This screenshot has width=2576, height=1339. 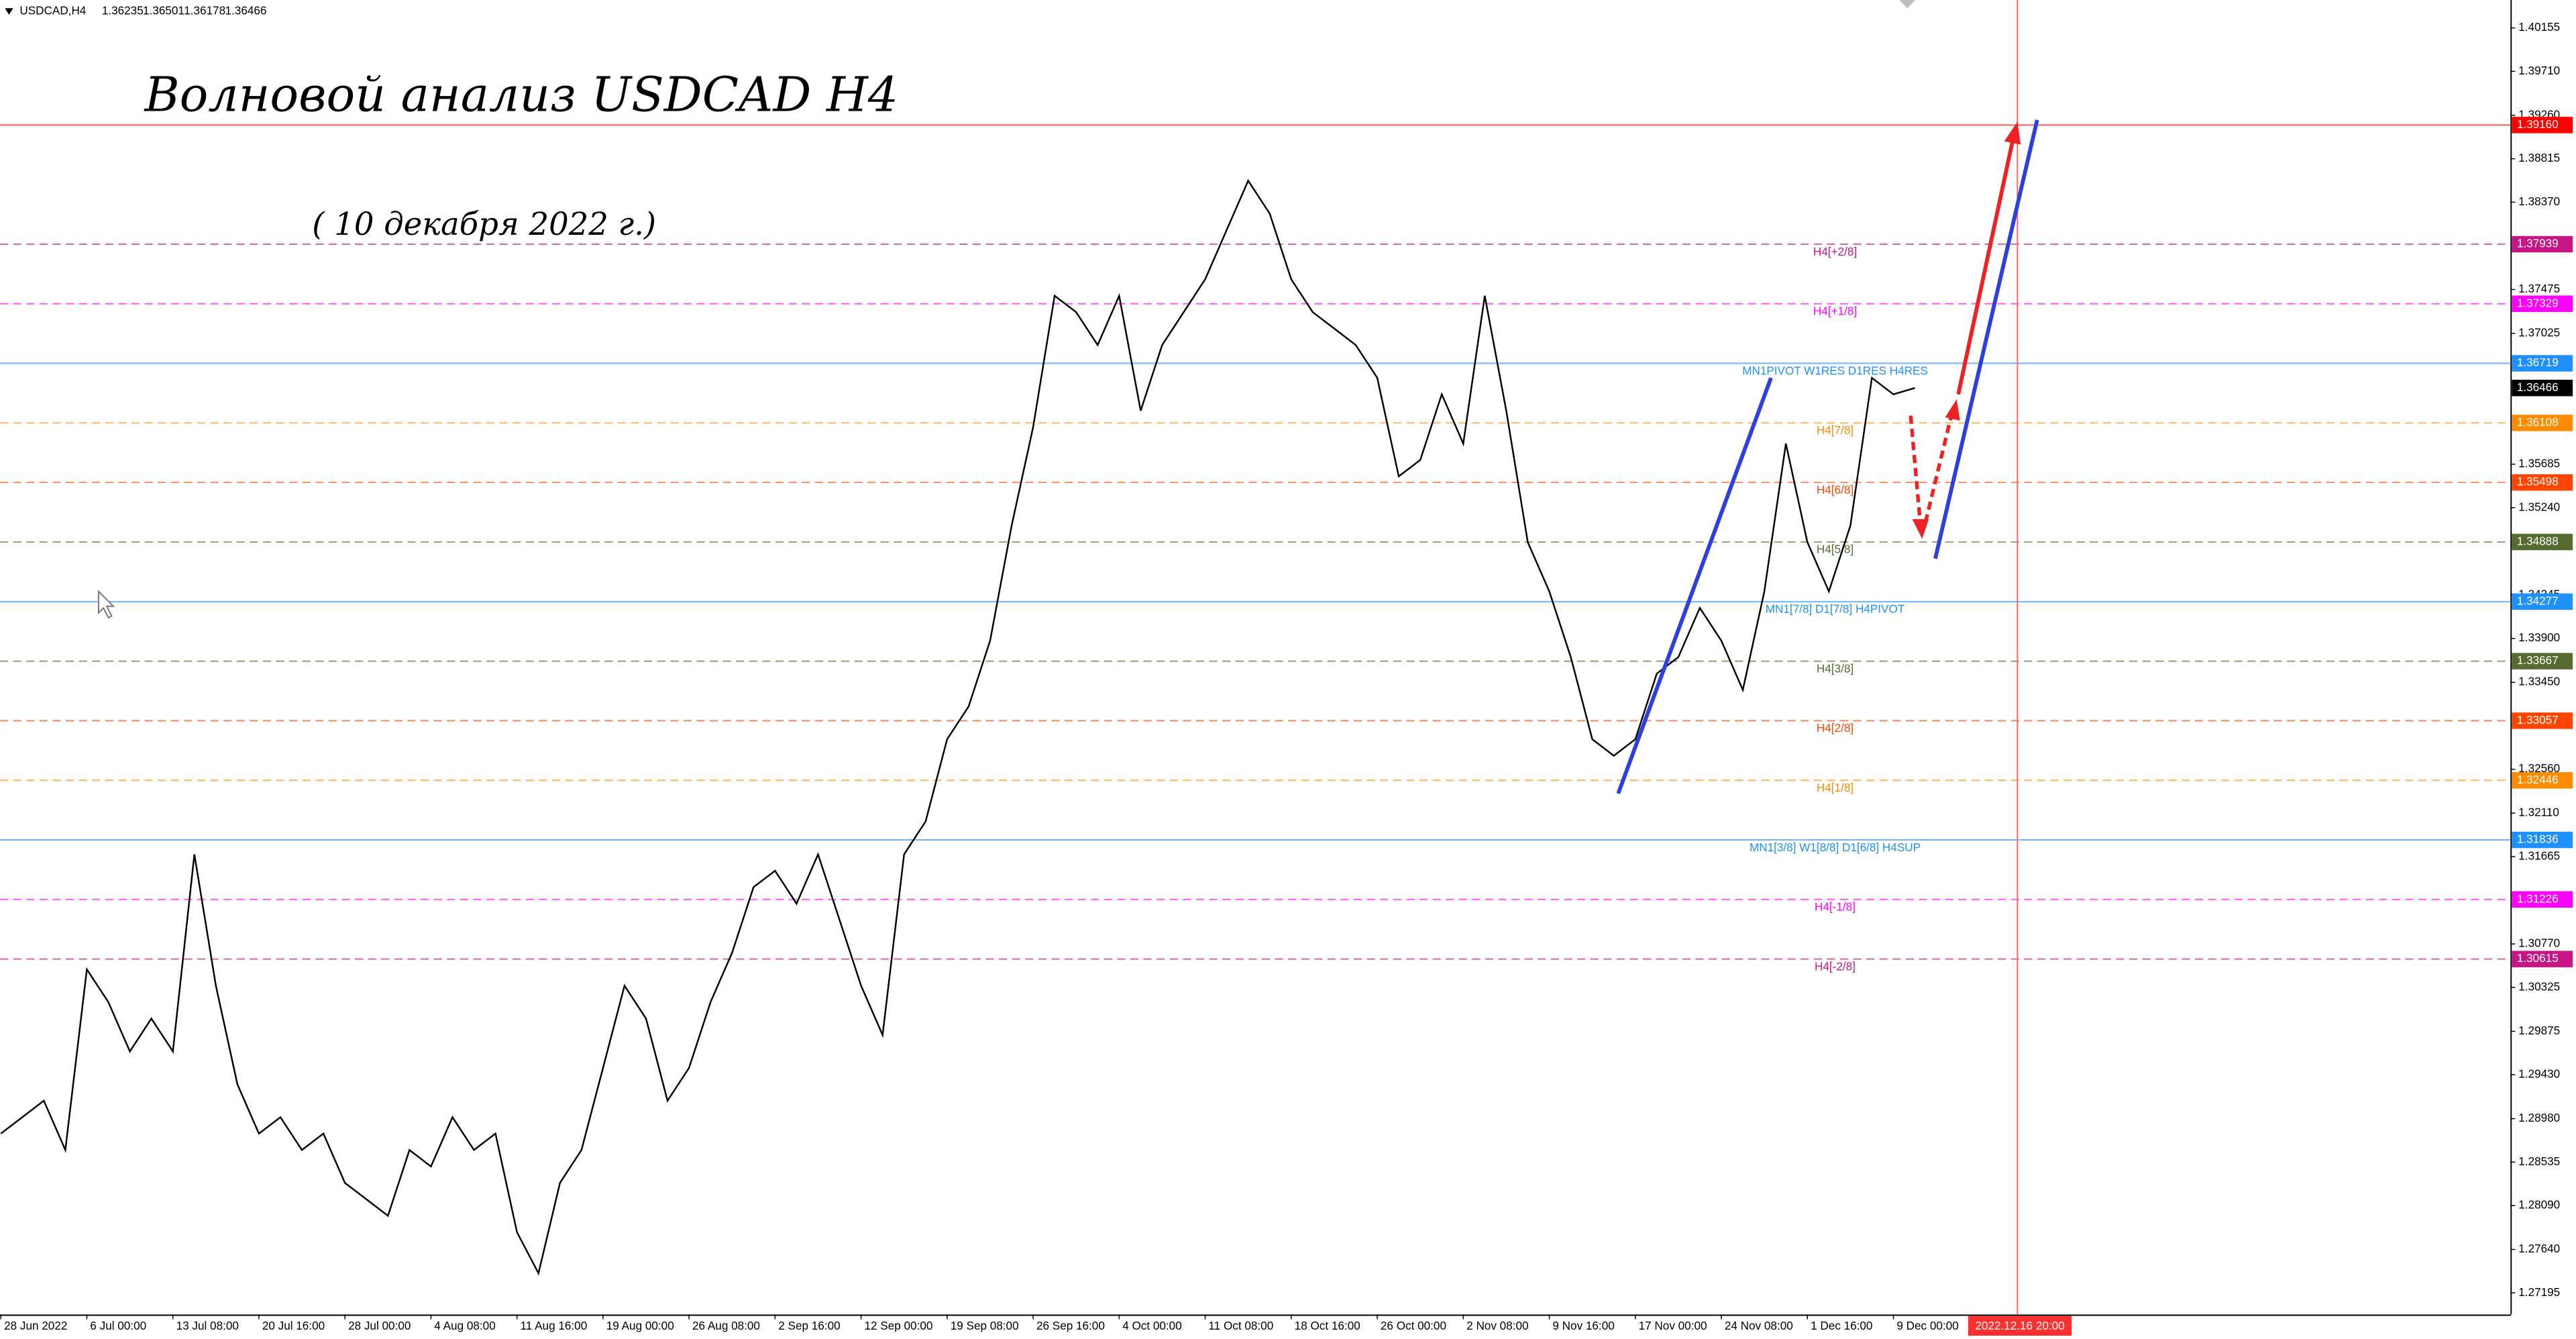 What do you see at coordinates (1673, 1325) in the screenshot?
I see `x-tick-label: 17 Nov 00:00` at bounding box center [1673, 1325].